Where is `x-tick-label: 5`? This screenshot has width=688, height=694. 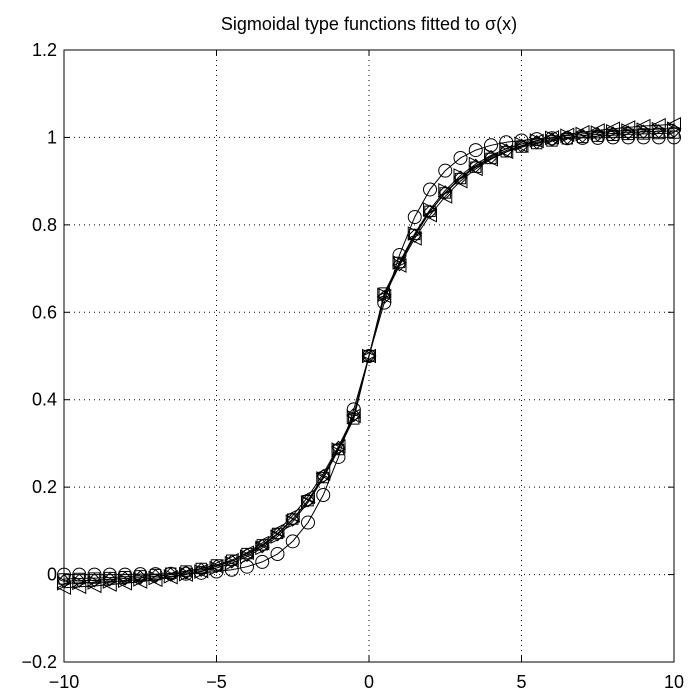 x-tick-label: 5 is located at coordinates (521, 682).